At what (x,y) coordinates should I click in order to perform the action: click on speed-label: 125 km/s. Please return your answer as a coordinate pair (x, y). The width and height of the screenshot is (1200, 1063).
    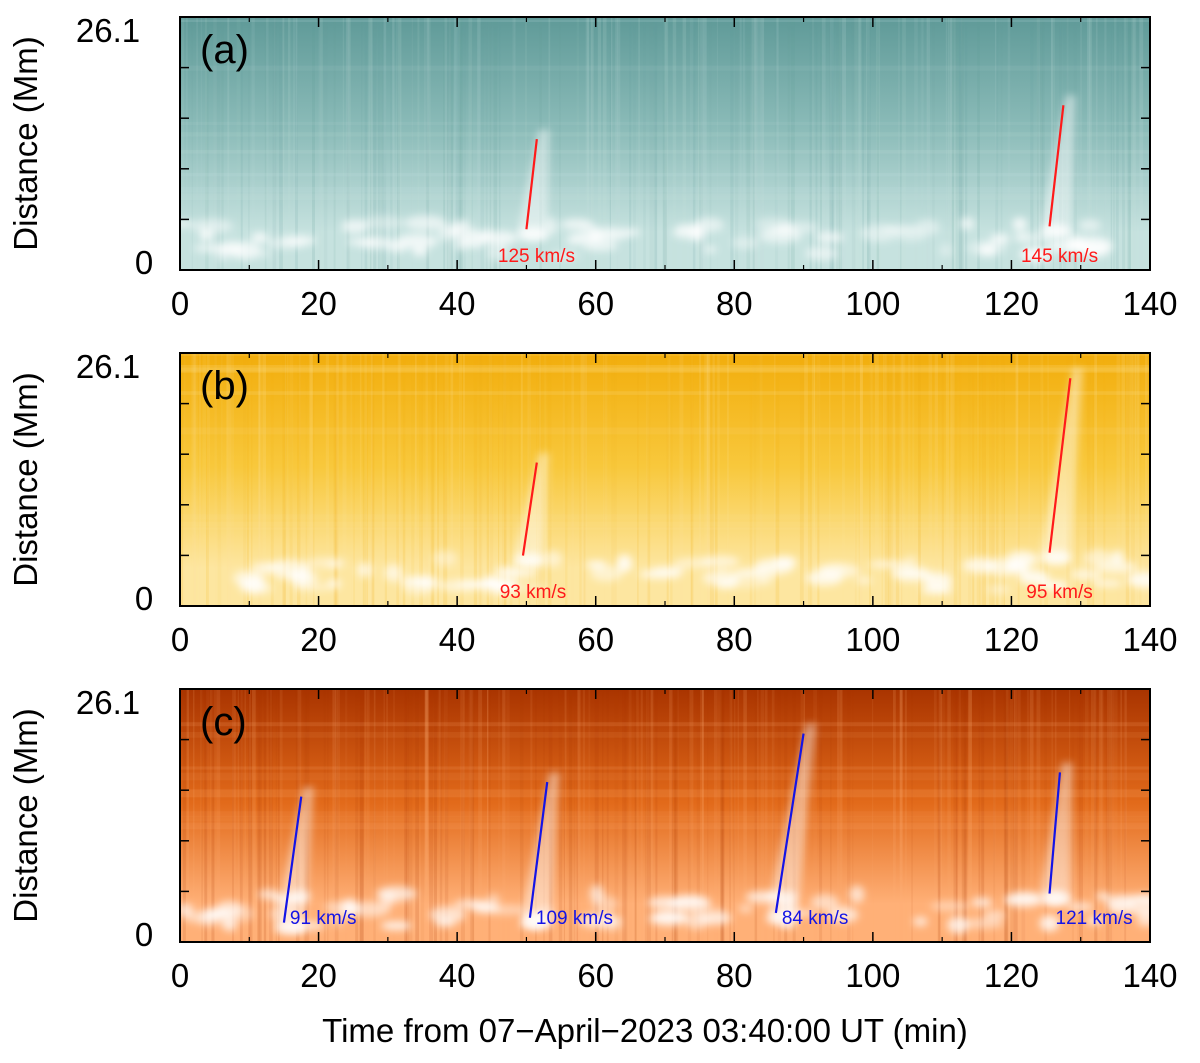
    Looking at the image, I should click on (536, 256).